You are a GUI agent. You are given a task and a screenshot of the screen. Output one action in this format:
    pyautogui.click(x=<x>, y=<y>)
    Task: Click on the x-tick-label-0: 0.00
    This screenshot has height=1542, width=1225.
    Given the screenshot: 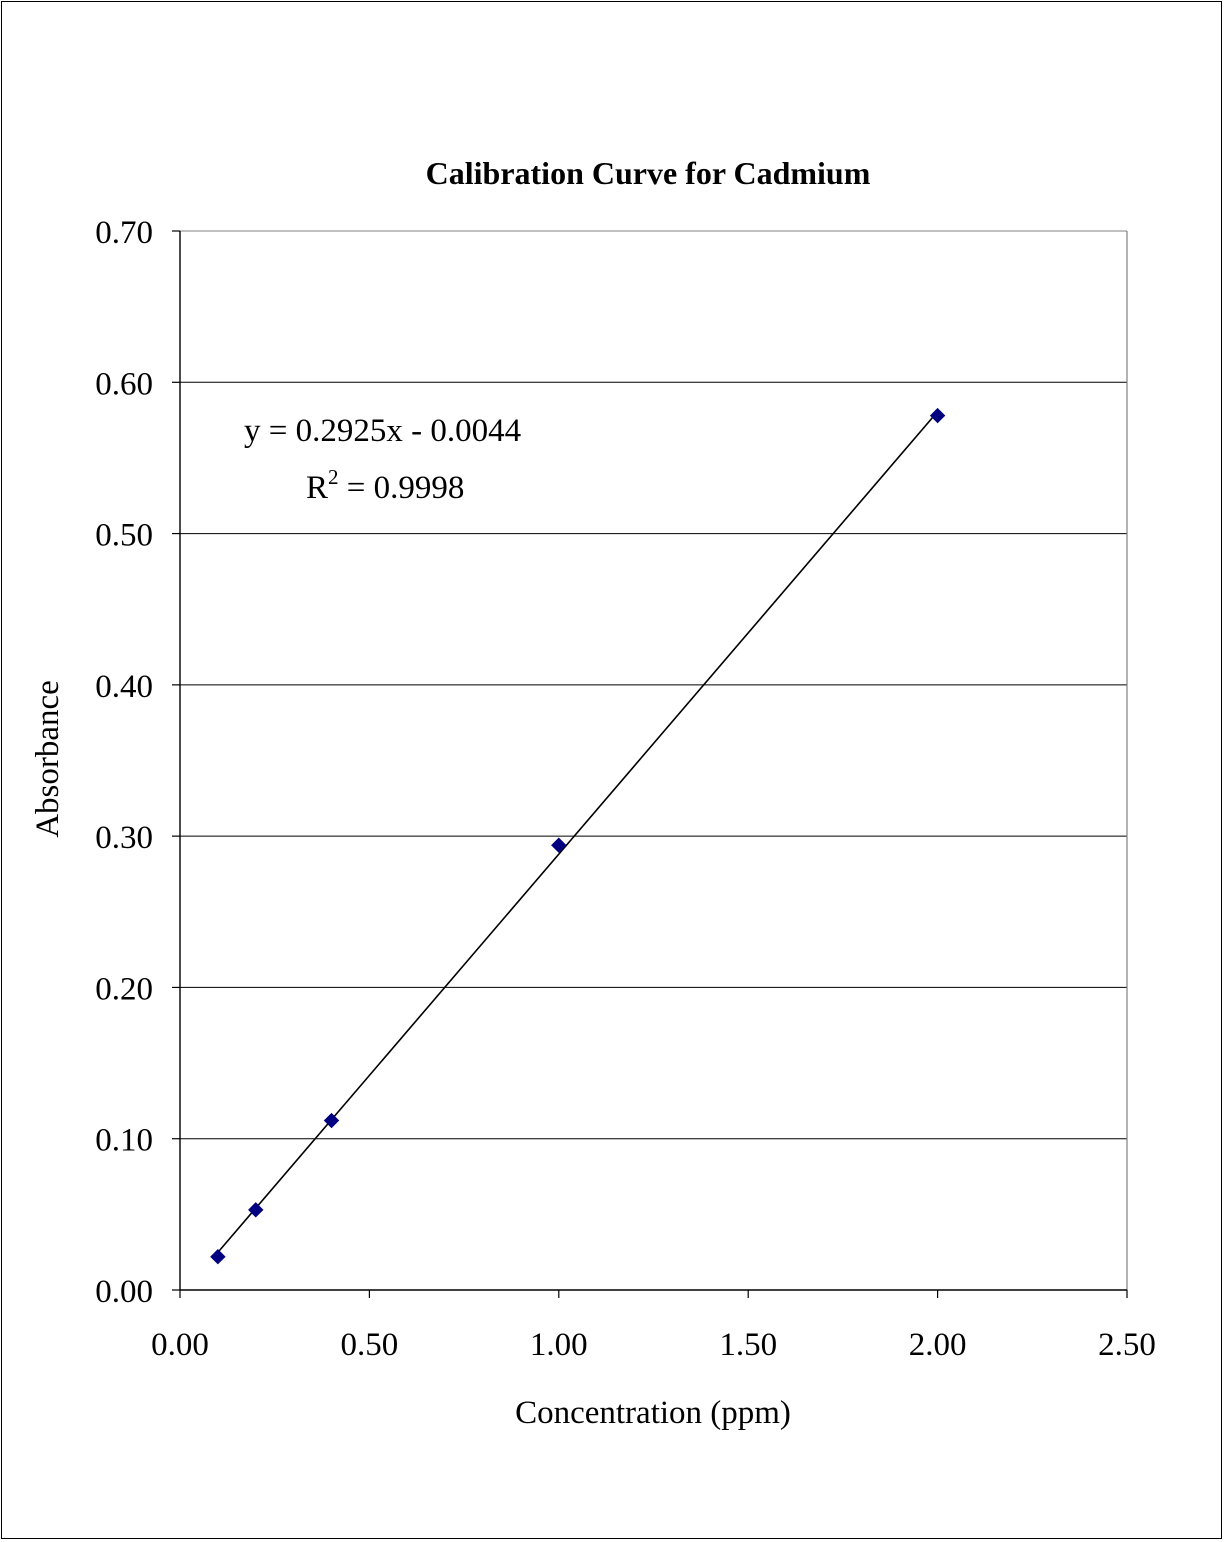 What is the action you would take?
    pyautogui.click(x=180, y=1345)
    